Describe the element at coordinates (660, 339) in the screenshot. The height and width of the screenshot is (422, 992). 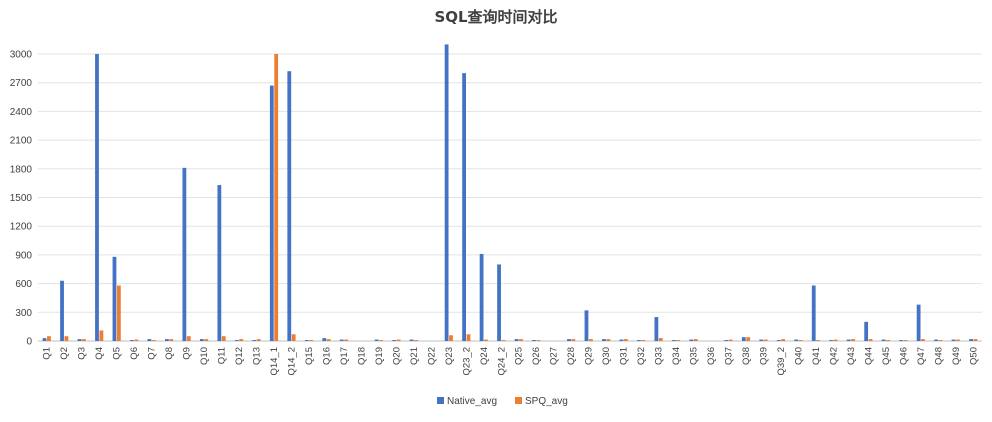
I see `bar-SPQ_avg-Q33` at that location.